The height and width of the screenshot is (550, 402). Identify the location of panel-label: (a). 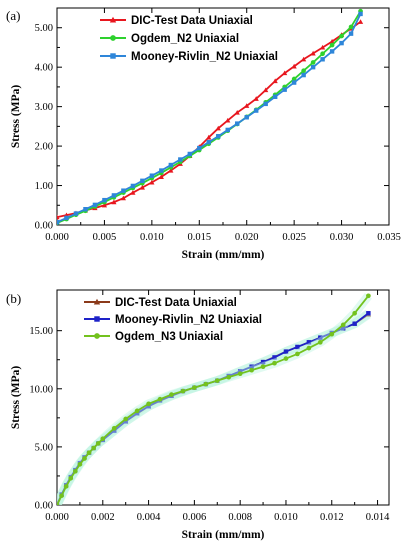
(13, 15).